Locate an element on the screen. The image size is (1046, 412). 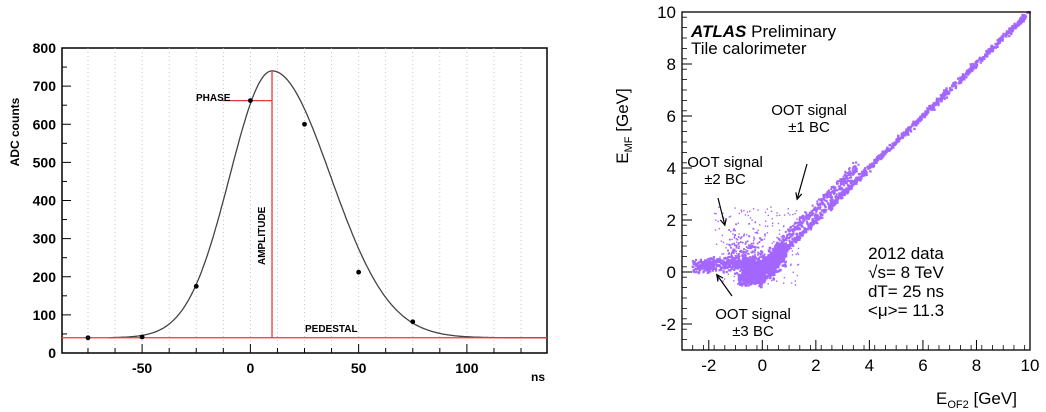
y-tick-label: 300 is located at coordinates (45, 239).